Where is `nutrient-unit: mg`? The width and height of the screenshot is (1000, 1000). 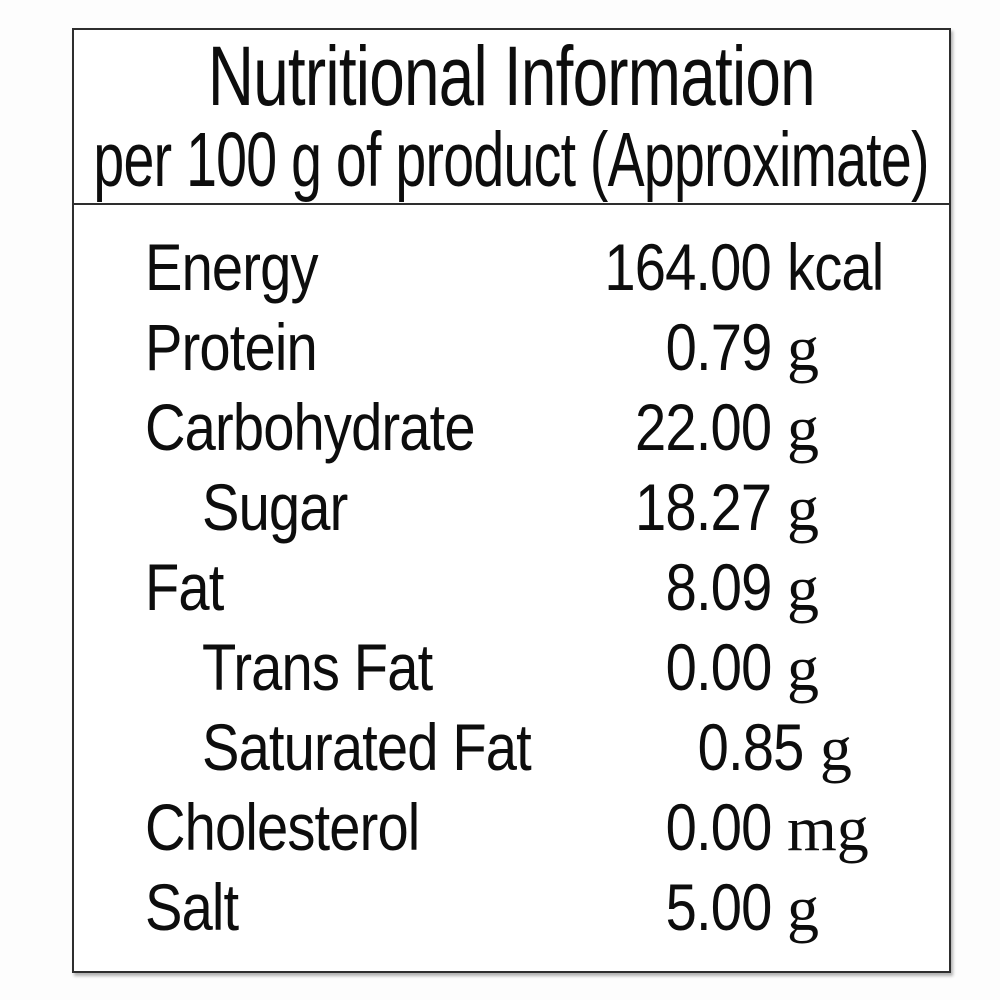
nutrient-unit: mg is located at coordinates (828, 828).